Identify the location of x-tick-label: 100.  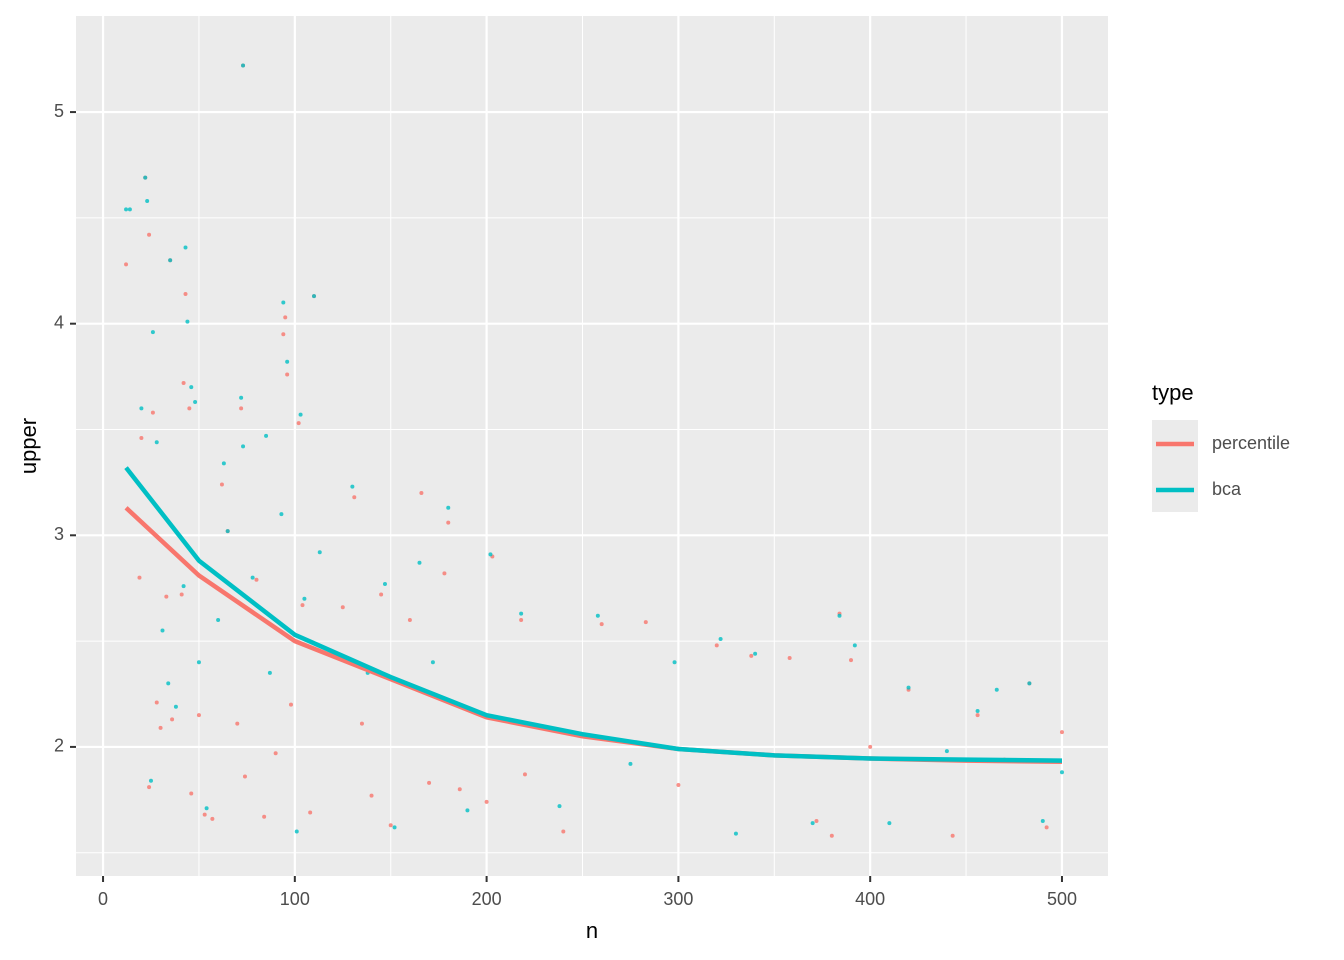
(295, 899).